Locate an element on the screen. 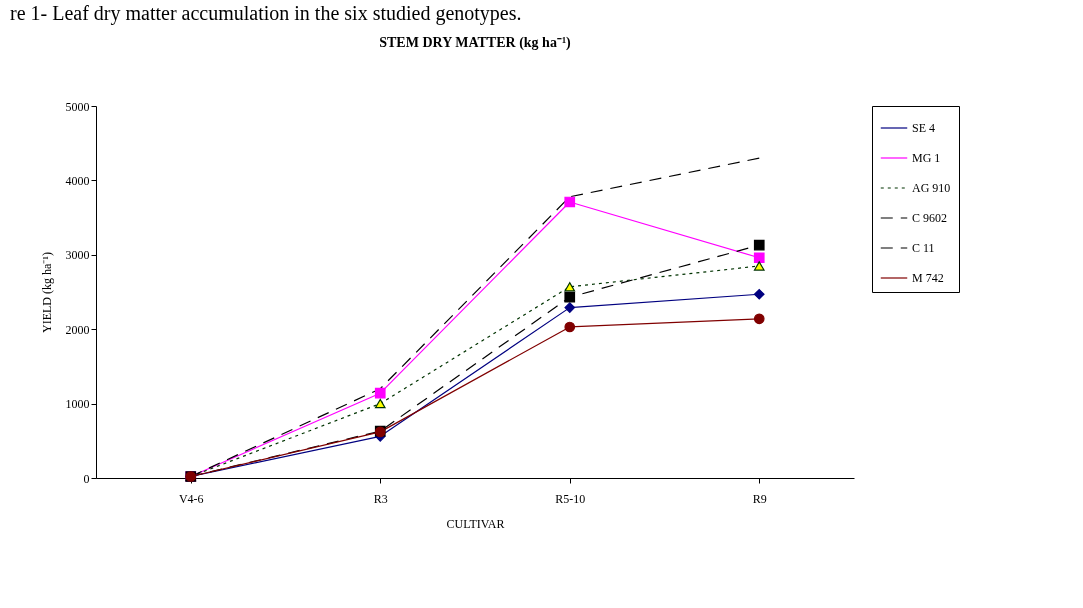  y-tick-label: 2000 is located at coordinates (77, 329).